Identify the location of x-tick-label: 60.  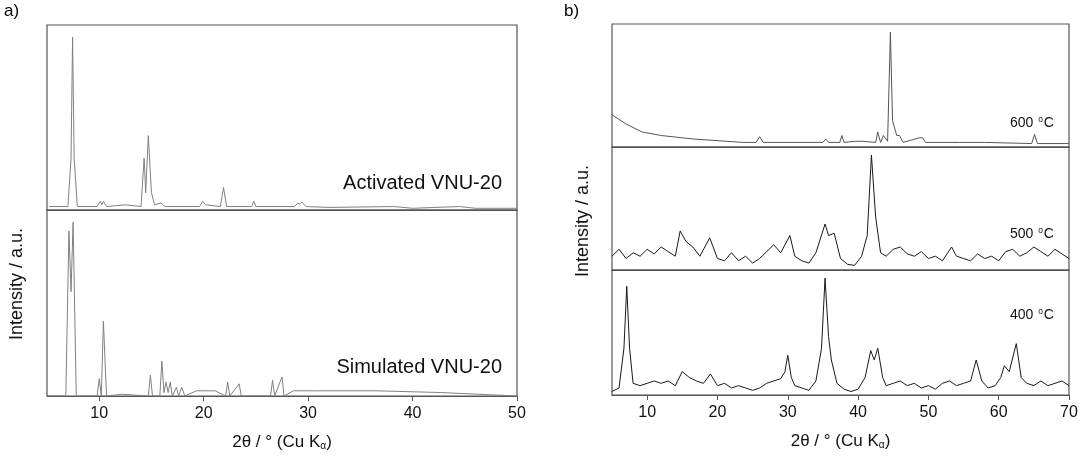
(998, 411).